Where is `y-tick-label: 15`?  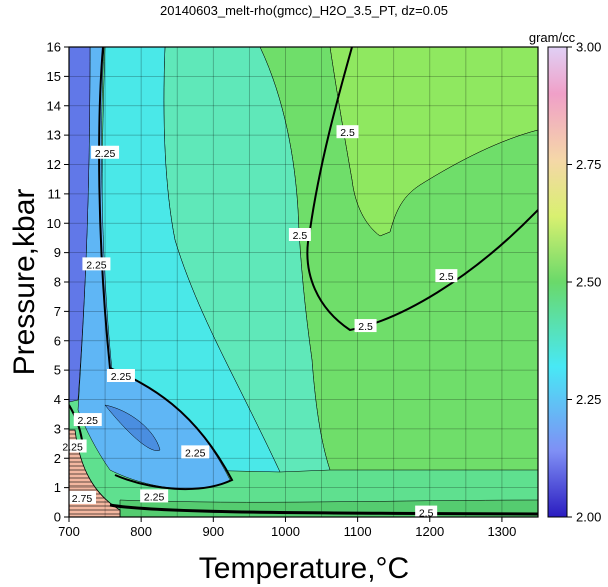 y-tick-label: 15 is located at coordinates (54, 76).